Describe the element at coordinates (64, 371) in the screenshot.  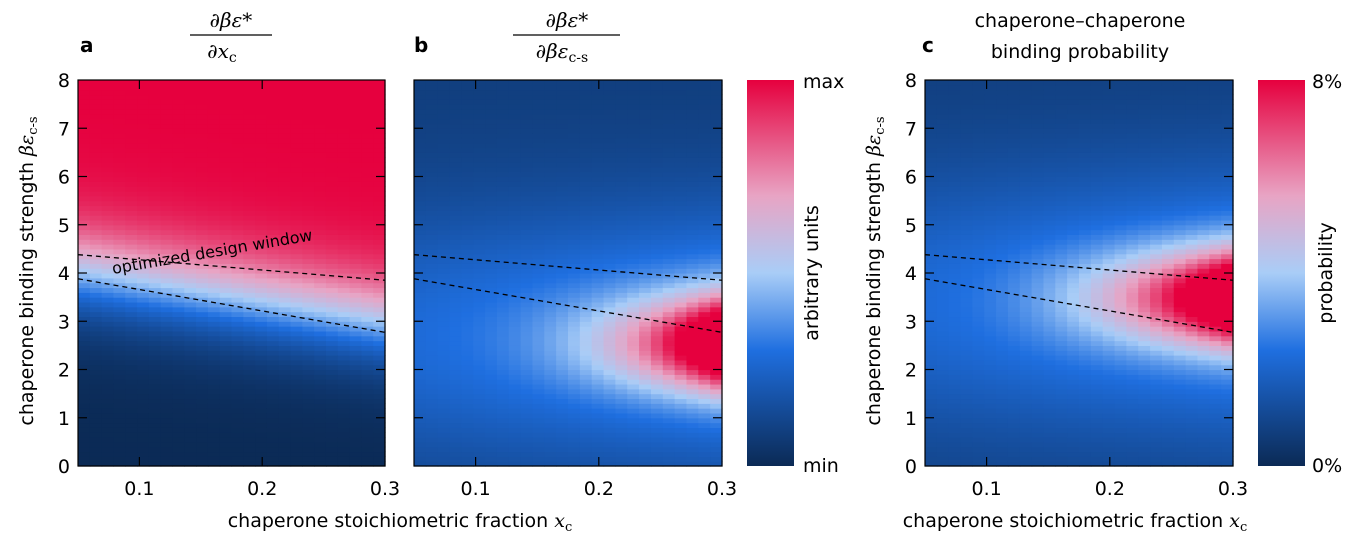
I see `y-tick-label: 2` at that location.